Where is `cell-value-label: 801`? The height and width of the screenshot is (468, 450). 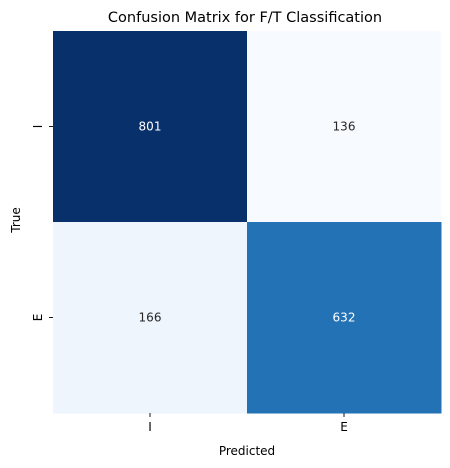
cell-value-label: 801 is located at coordinates (150, 127).